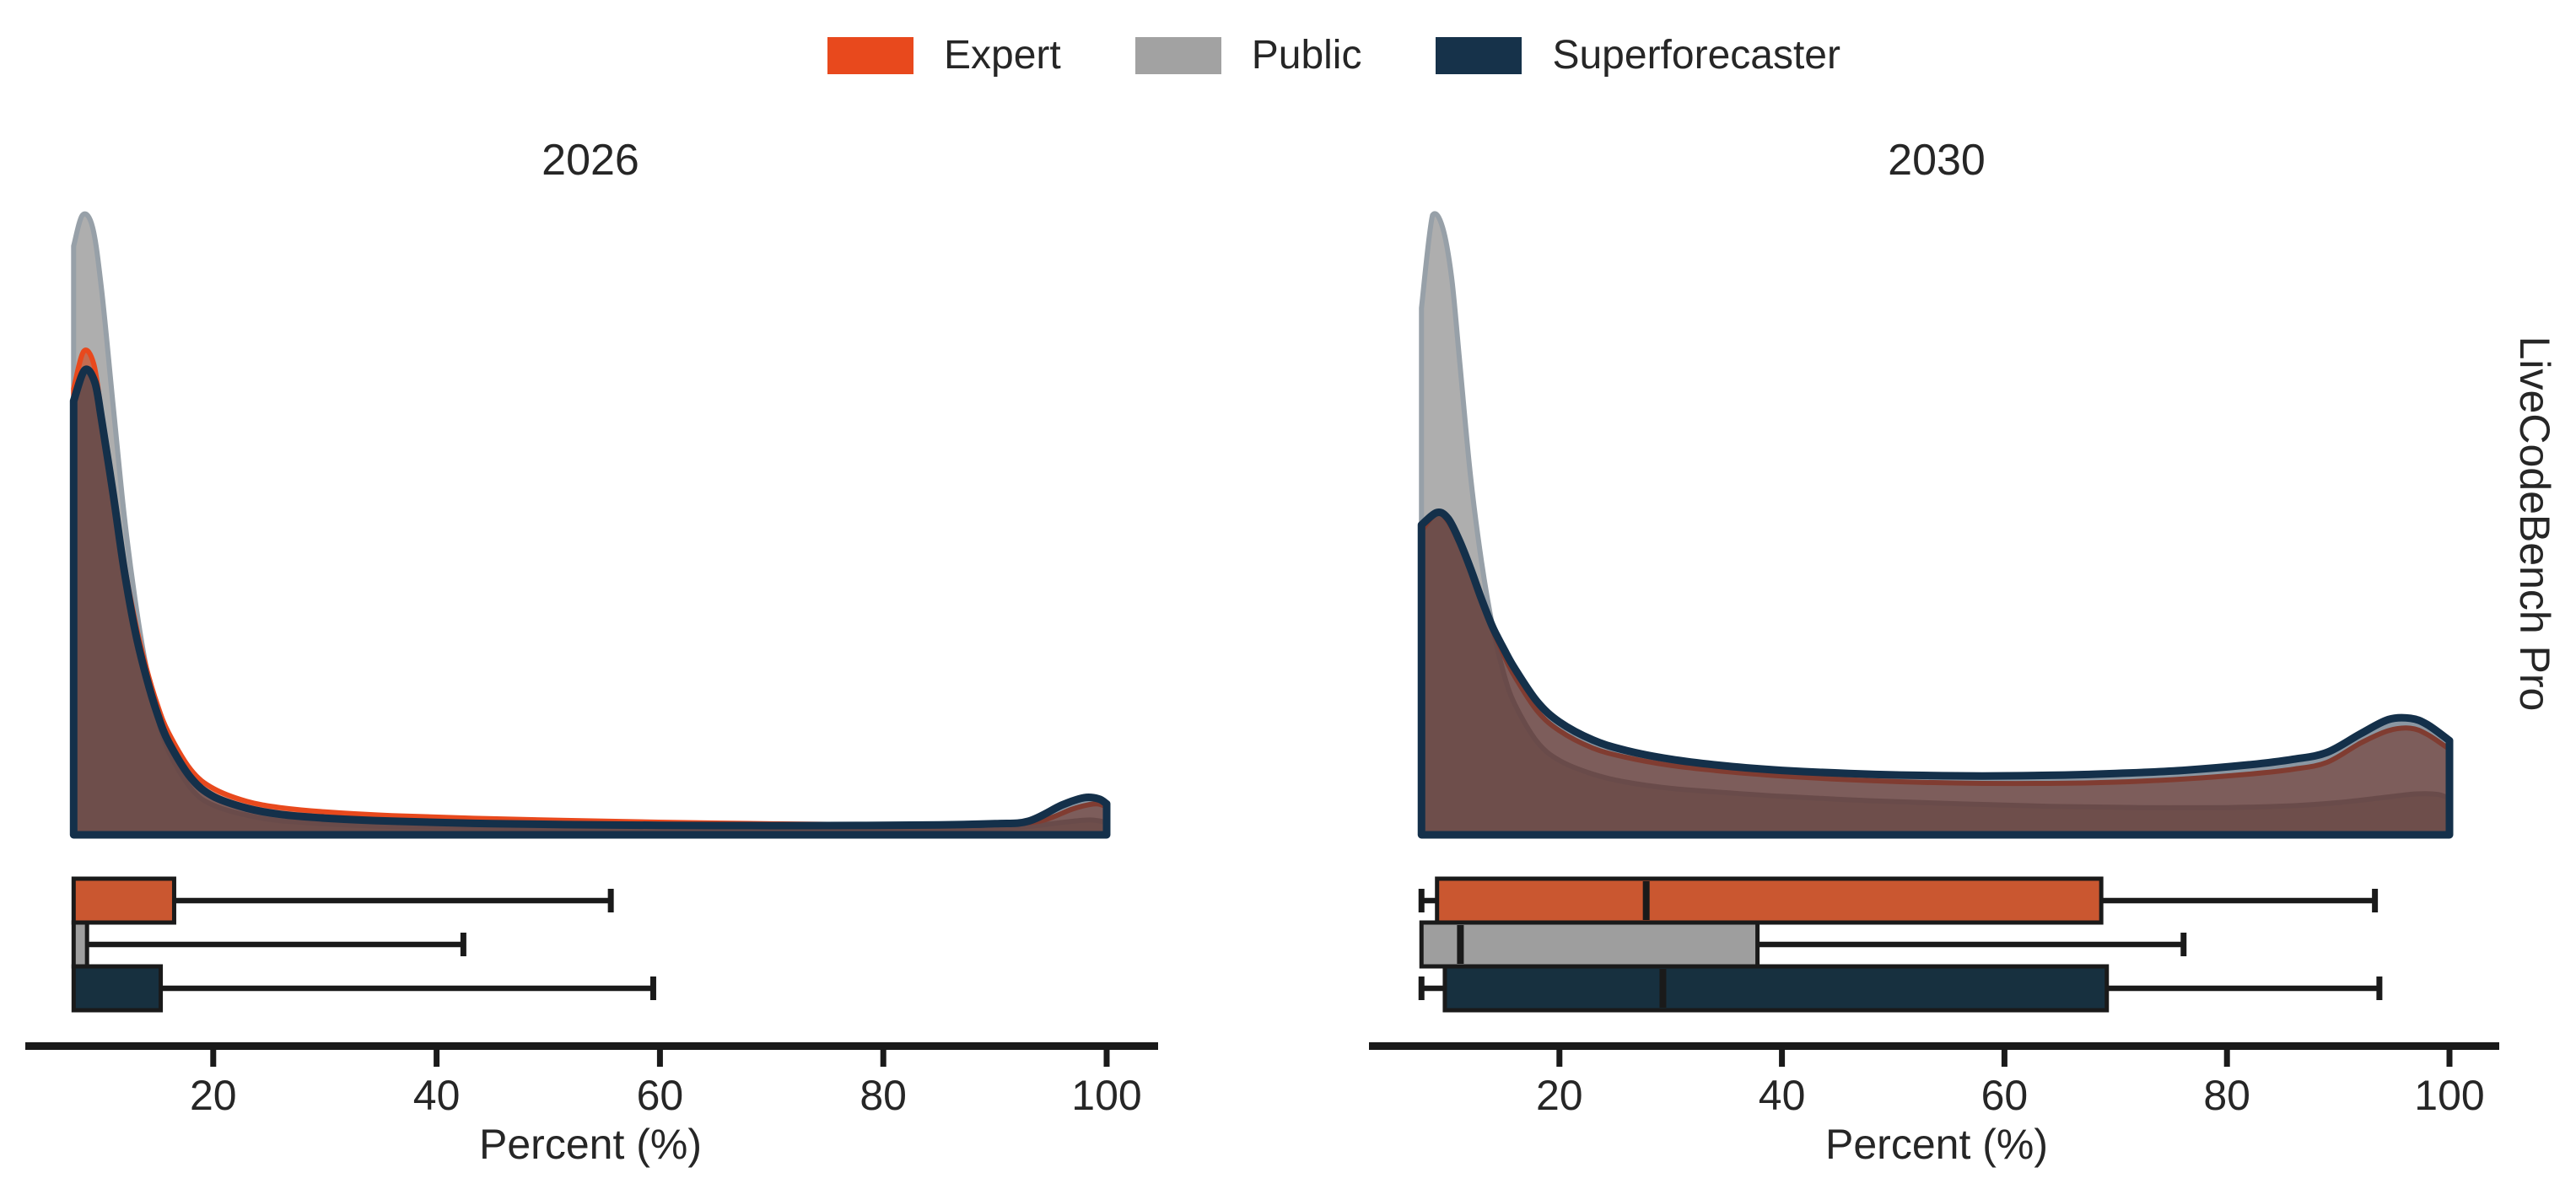 This screenshot has width=2576, height=1189. I want to click on x-tick-label-2030-80: 80, so click(2226, 1095).